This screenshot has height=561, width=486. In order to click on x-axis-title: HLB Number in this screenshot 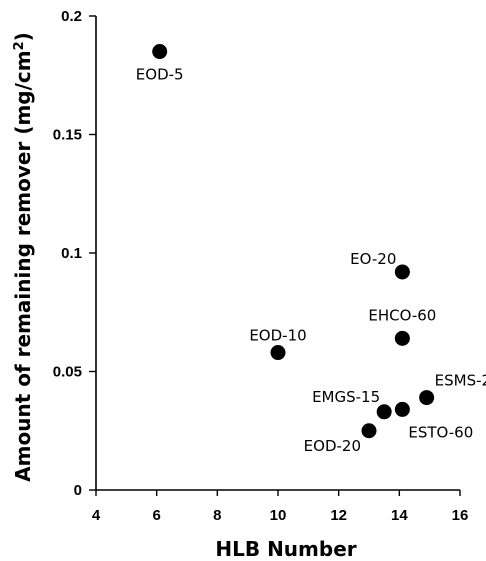, I will do `click(285, 549)`.